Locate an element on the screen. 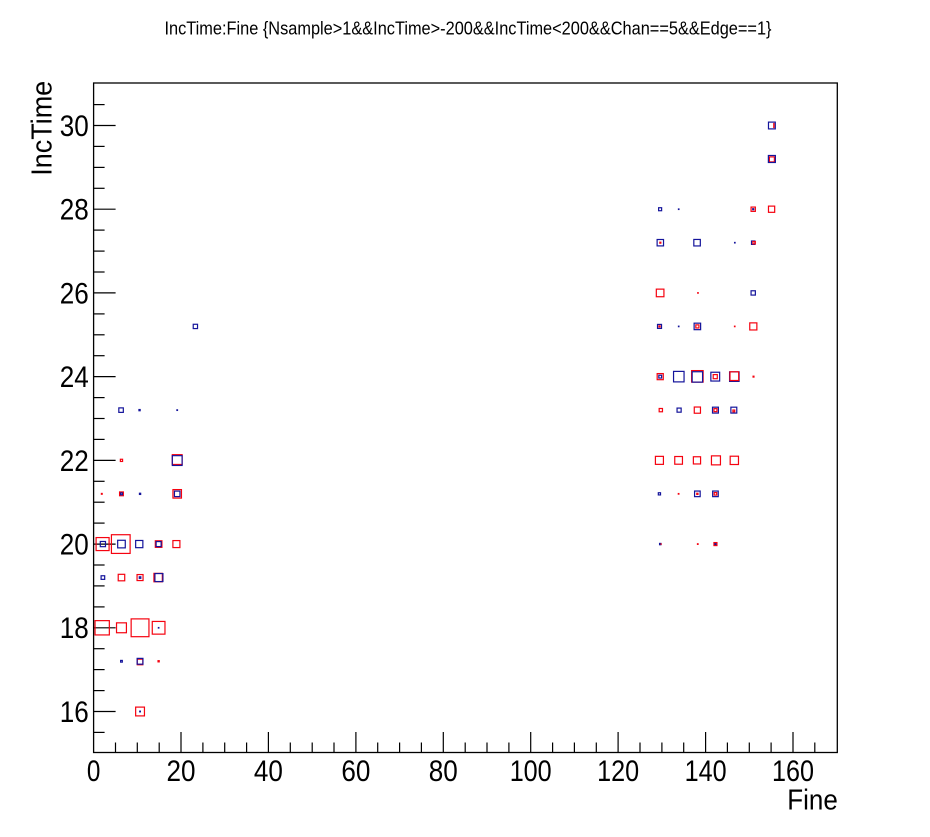  svg-text: 16 is located at coordinates (74, 712).